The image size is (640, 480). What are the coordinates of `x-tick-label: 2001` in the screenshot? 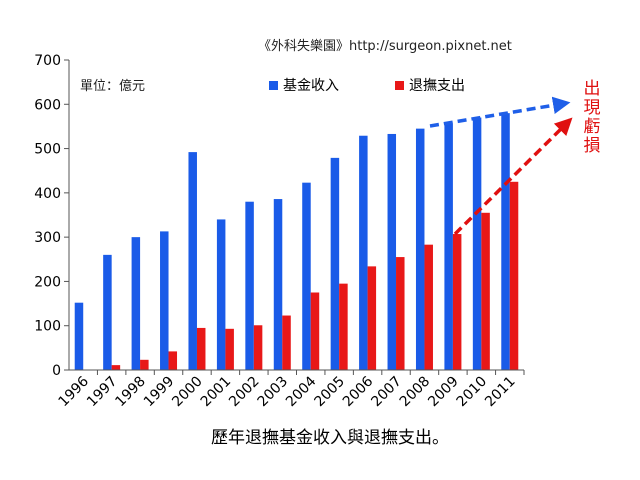 It's located at (216, 392).